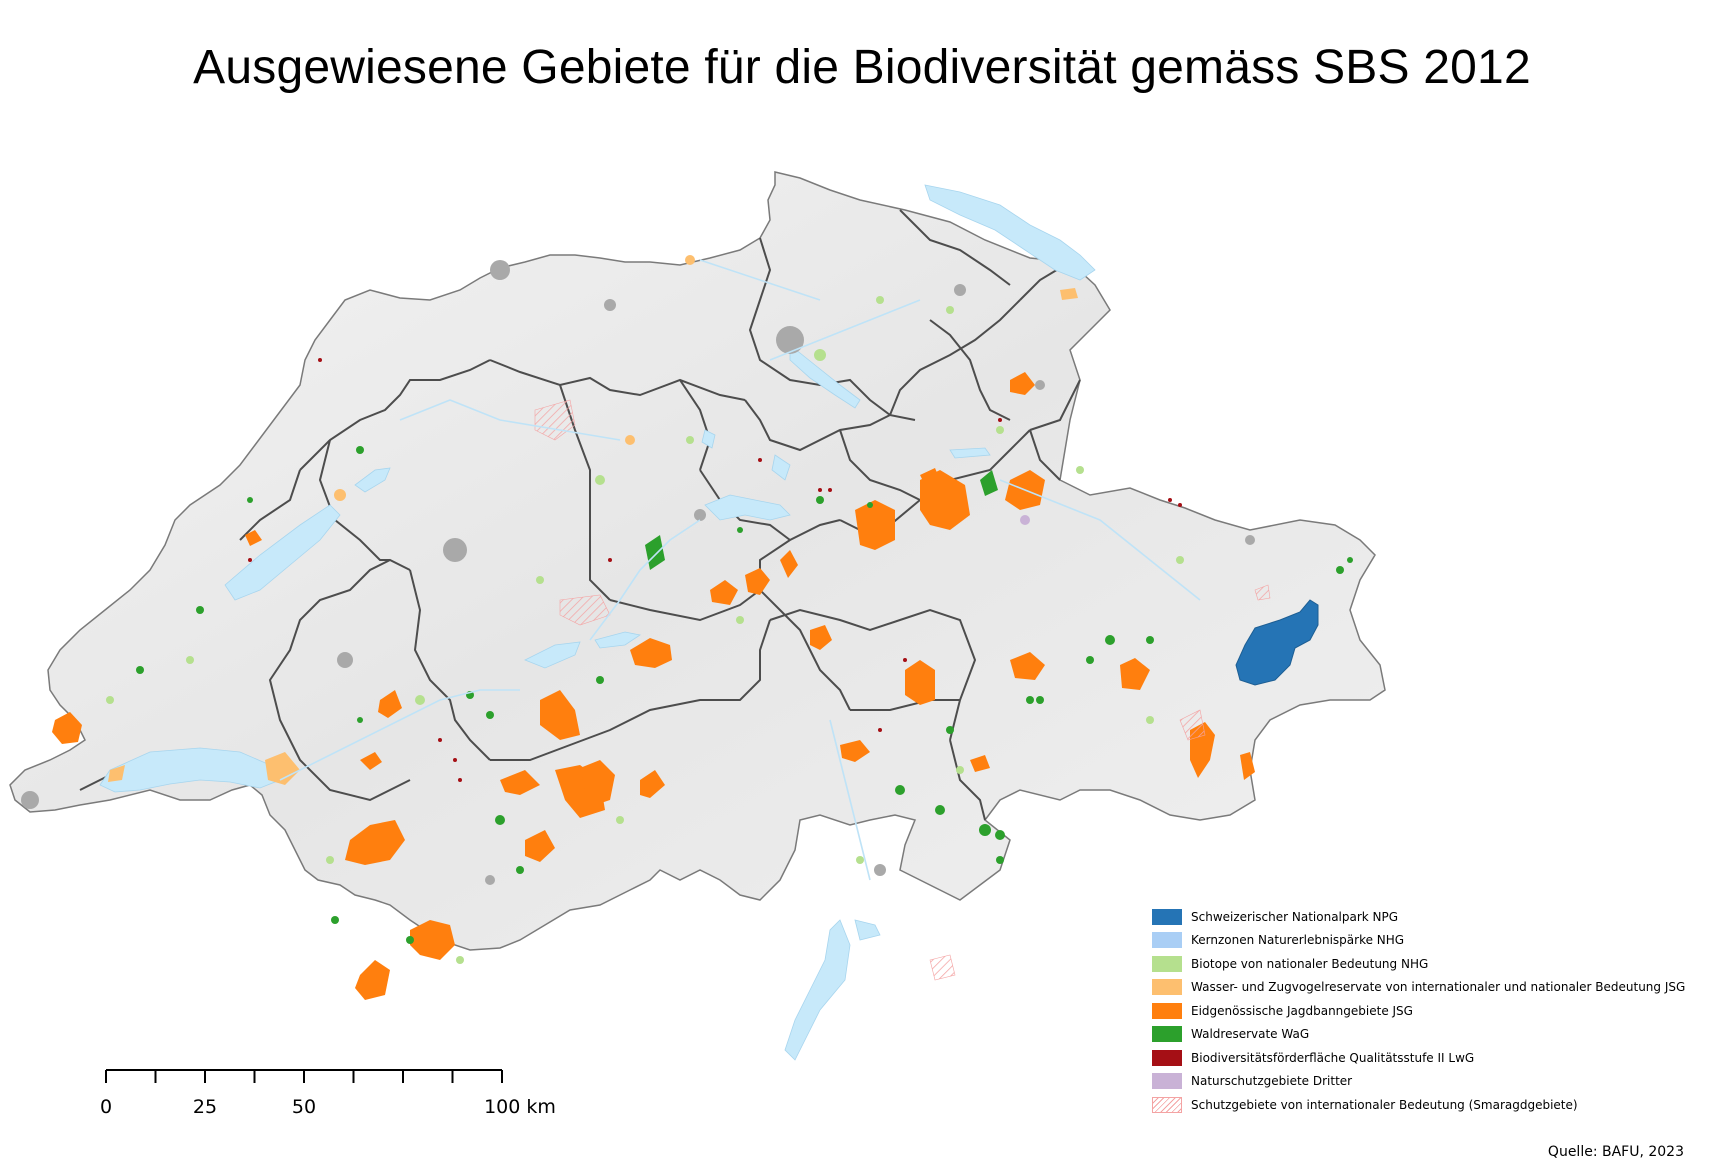 The image size is (1724, 1170). I want to click on lake-zug, so click(781, 467).